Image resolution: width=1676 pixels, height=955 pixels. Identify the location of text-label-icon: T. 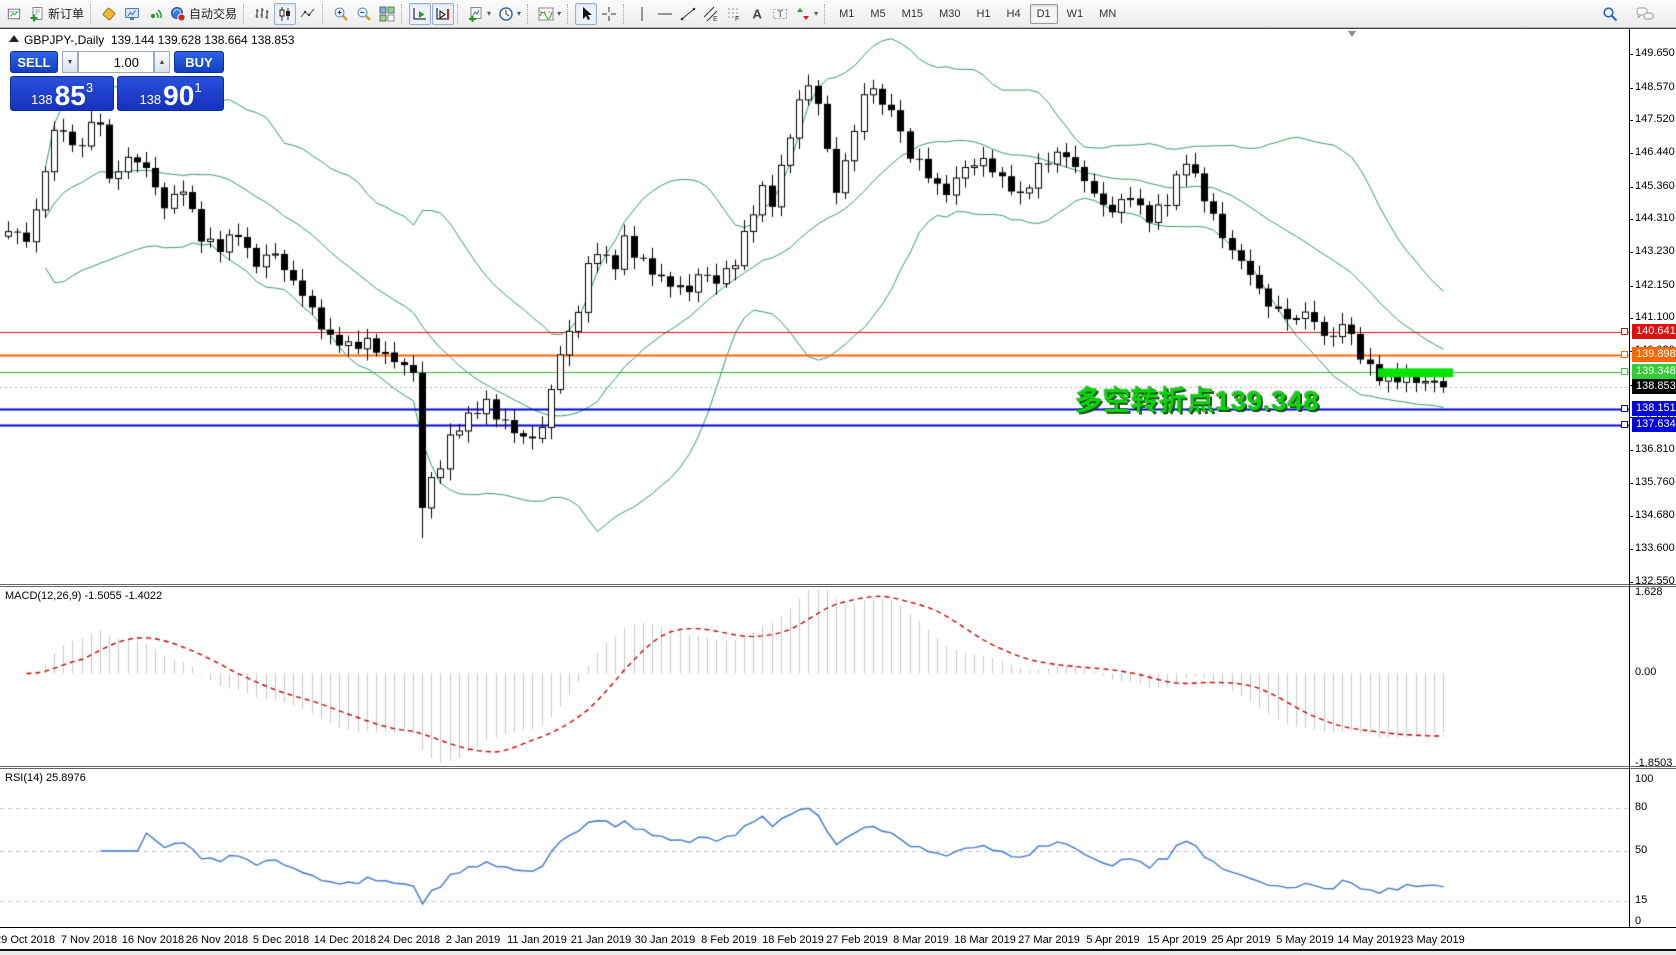
(780, 14).